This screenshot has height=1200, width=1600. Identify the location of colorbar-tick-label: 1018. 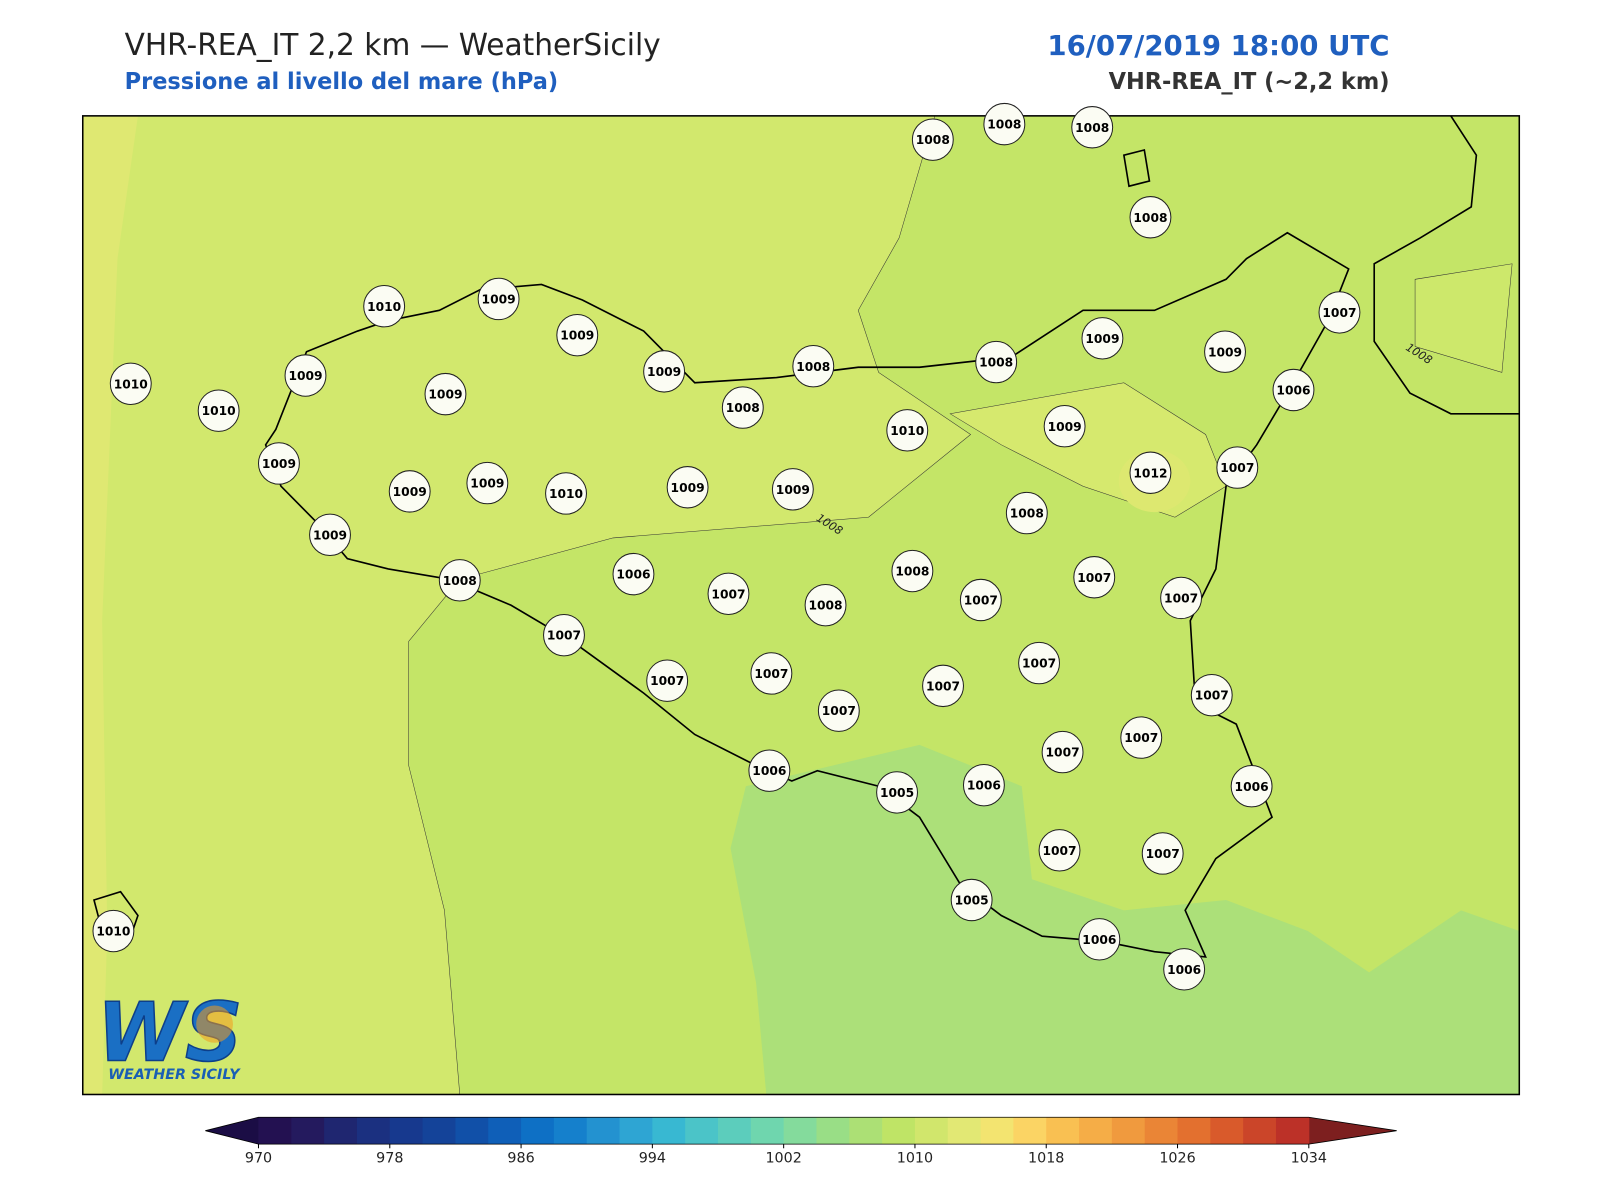
(1046, 1159).